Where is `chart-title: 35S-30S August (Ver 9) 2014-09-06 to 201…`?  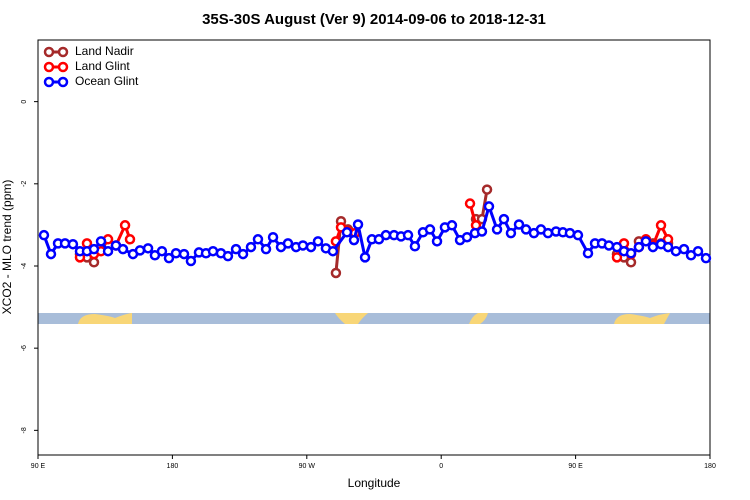
chart-title: 35S-30S August (Ver 9) 2014-09-06 to 201… is located at coordinates (374, 19).